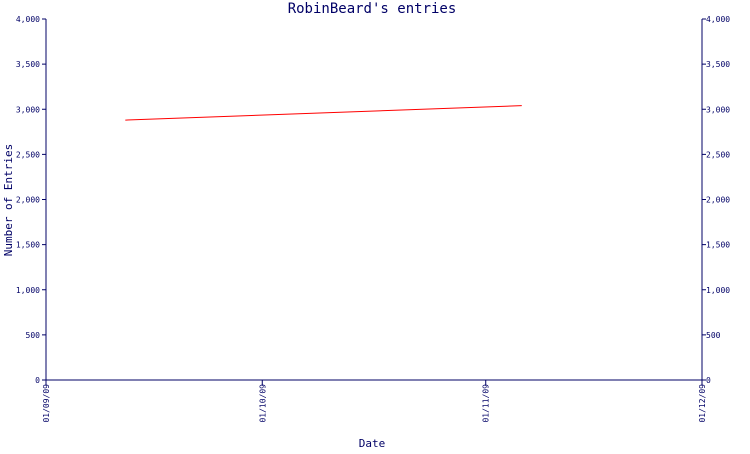 The width and height of the screenshot is (750, 454). I want to click on y-tick-label-left: 500, so click(33, 335).